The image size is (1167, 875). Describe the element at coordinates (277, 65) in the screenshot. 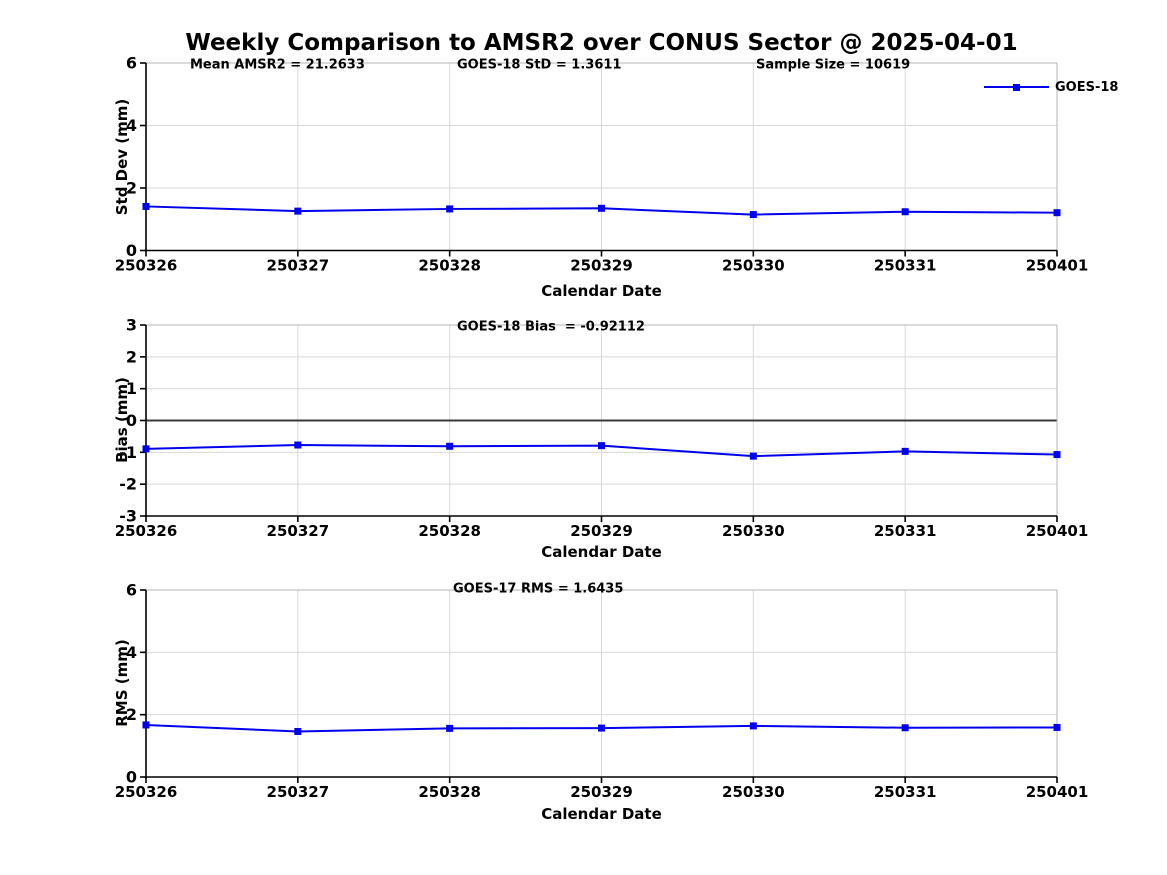

I see `annotation-mean-amsr2: Mean AMSR2 = 21.2633` at that location.